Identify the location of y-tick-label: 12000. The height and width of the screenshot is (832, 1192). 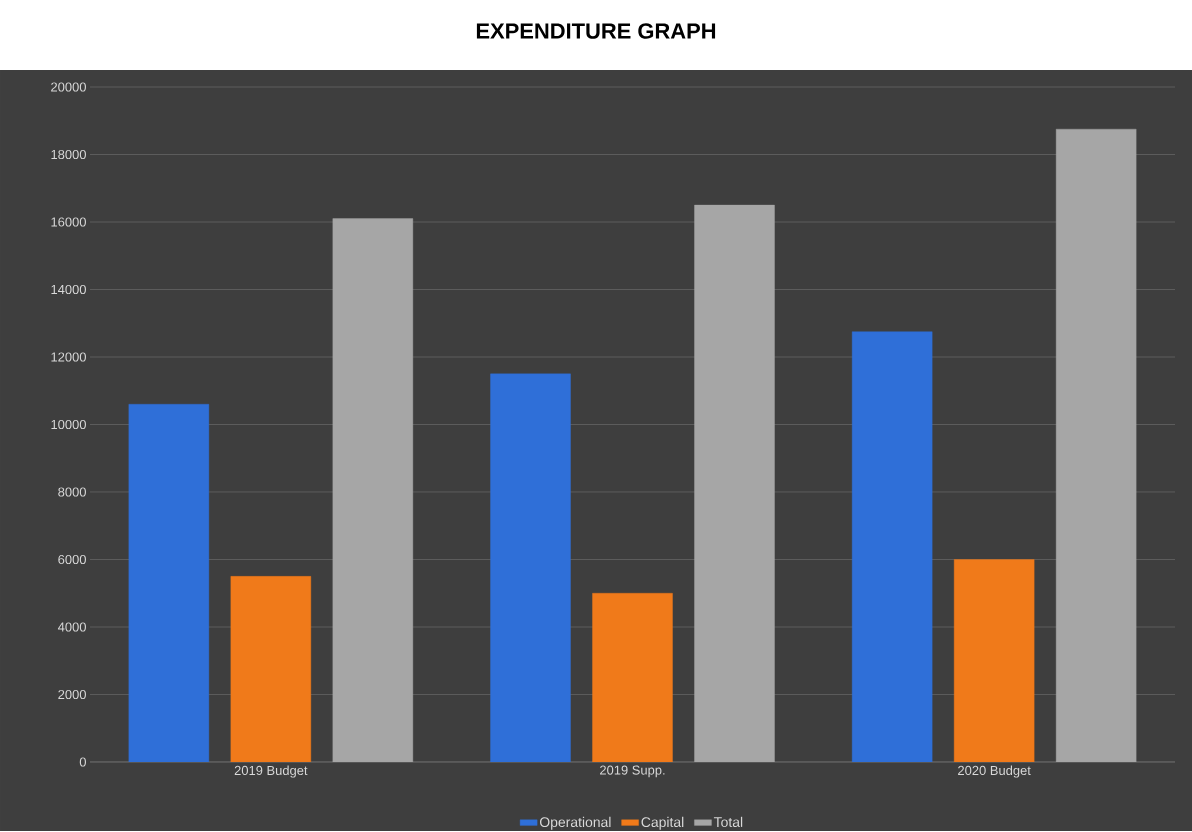
(68, 357).